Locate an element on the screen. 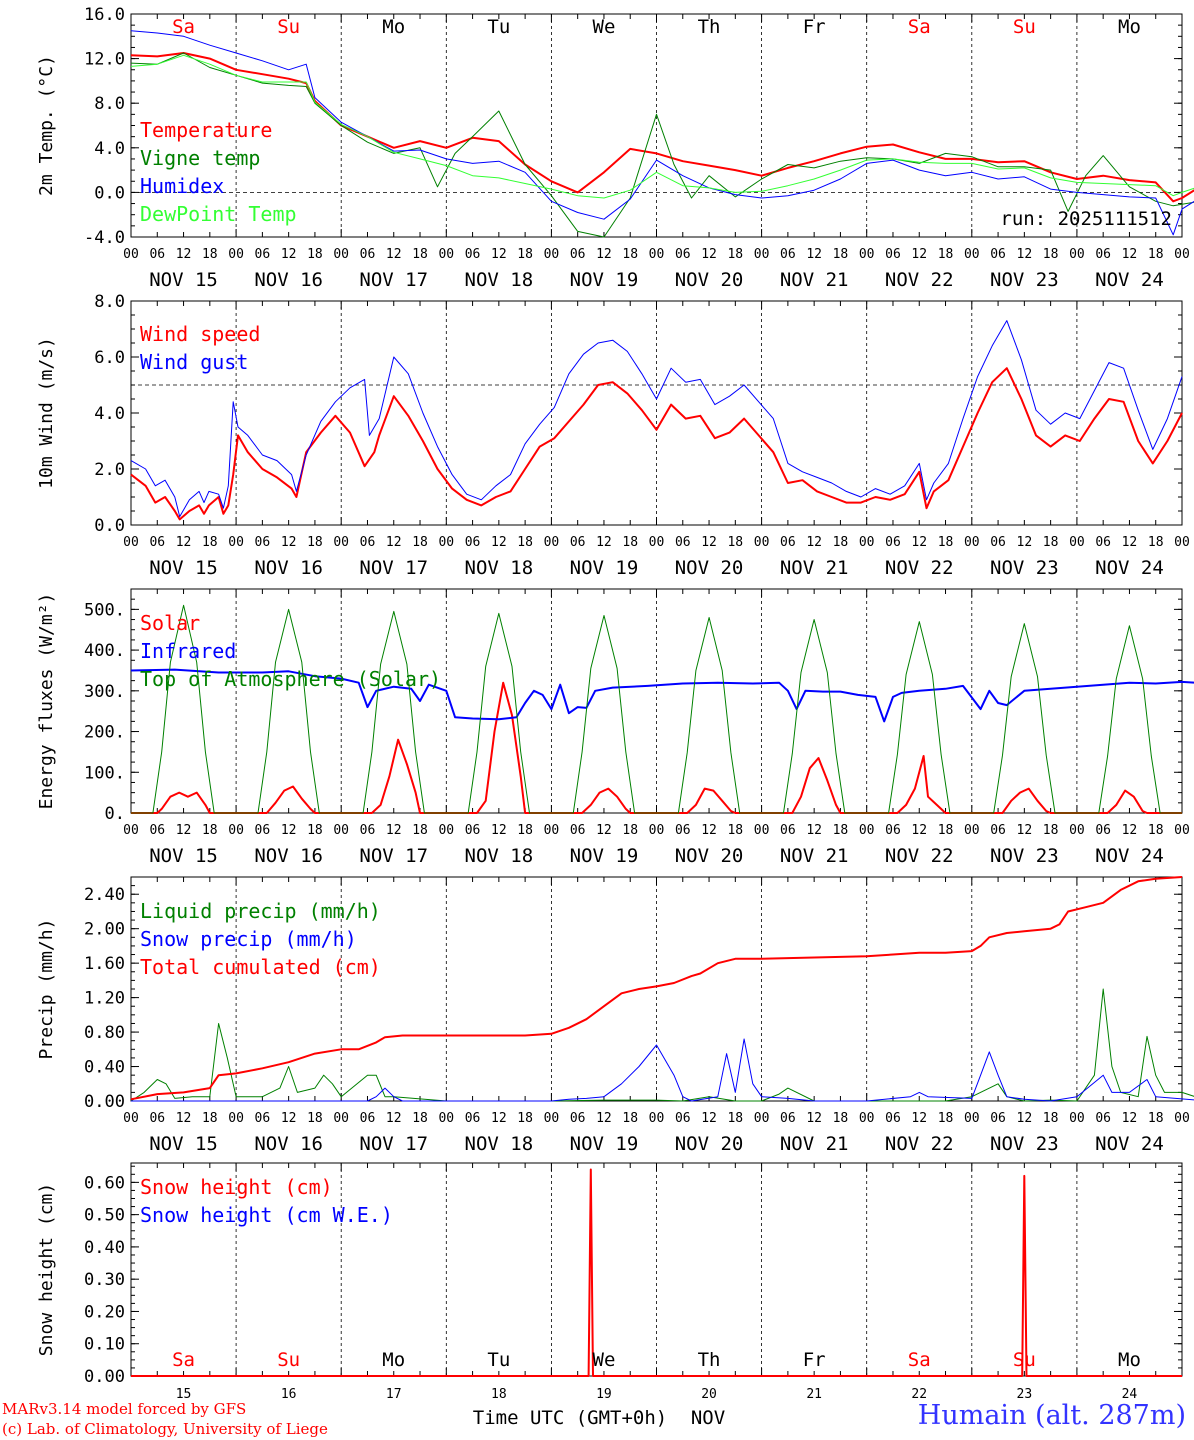 The height and width of the screenshot is (1440, 1194). y-tick-label: 0.00 is located at coordinates (104, 1377).